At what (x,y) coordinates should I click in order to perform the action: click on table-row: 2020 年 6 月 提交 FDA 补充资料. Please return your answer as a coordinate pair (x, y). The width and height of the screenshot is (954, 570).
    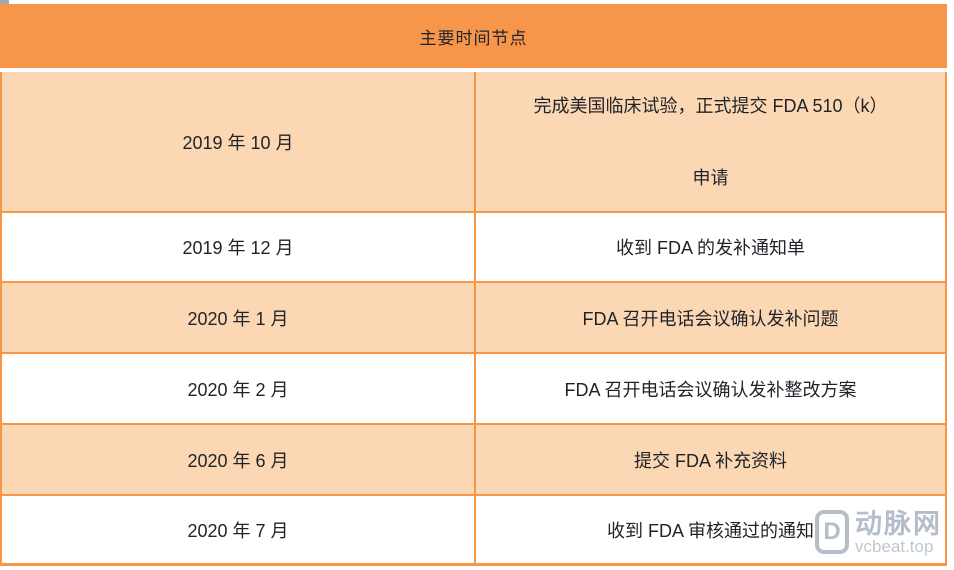
    Looking at the image, I should click on (473, 458).